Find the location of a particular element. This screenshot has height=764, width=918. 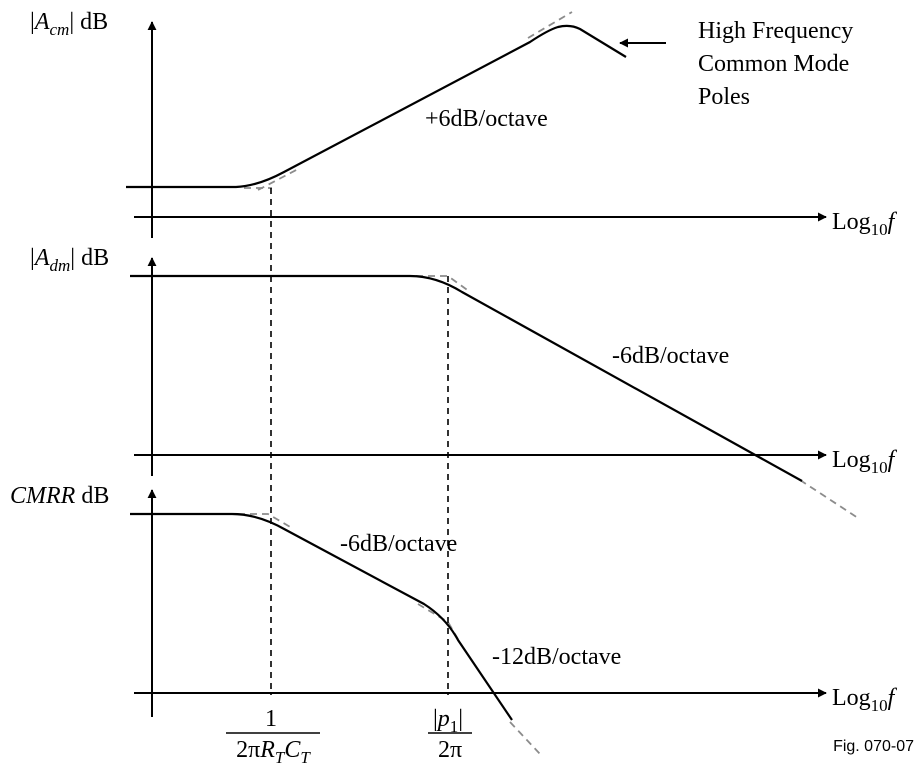

cmrr-response-curve is located at coordinates (321, 616).